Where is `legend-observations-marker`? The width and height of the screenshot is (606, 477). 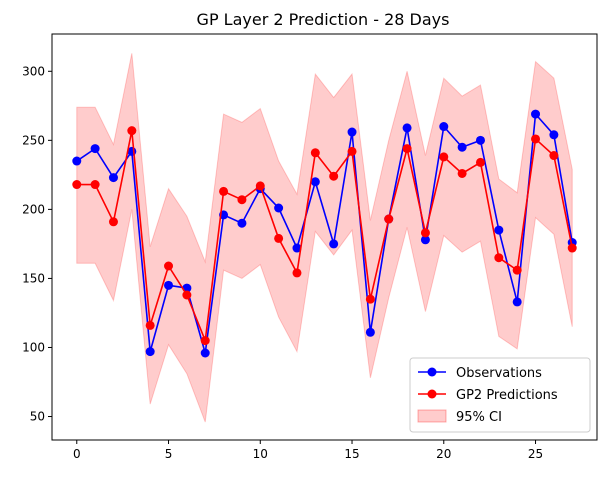
legend-observations-marker is located at coordinates (432, 372).